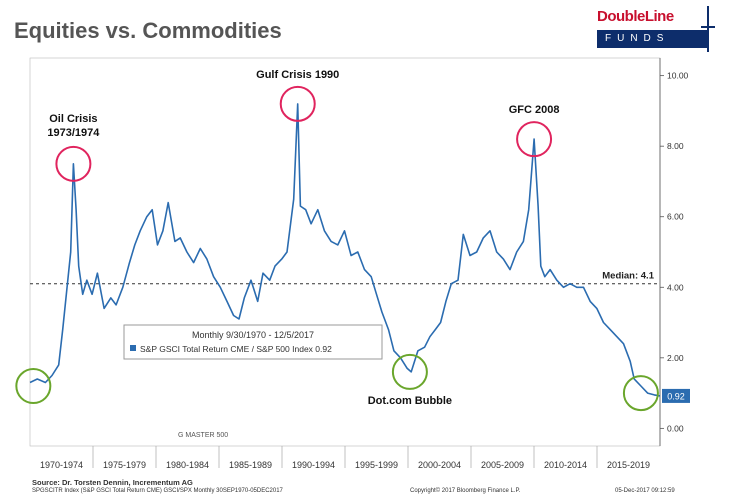  Describe the element at coordinates (124, 465) in the screenshot. I see `x-tick-label: 1975-1979` at that location.